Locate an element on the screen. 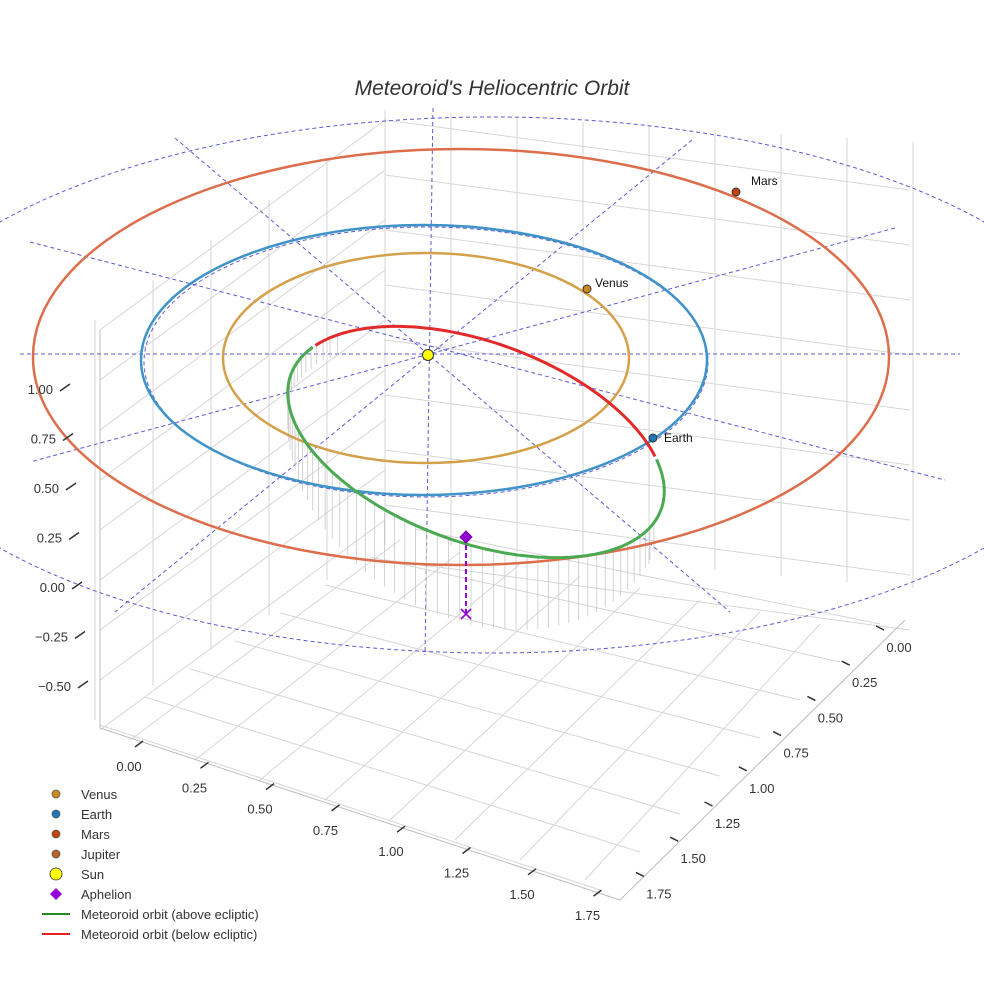 The image size is (984, 984). earth-point is located at coordinates (653, 438).